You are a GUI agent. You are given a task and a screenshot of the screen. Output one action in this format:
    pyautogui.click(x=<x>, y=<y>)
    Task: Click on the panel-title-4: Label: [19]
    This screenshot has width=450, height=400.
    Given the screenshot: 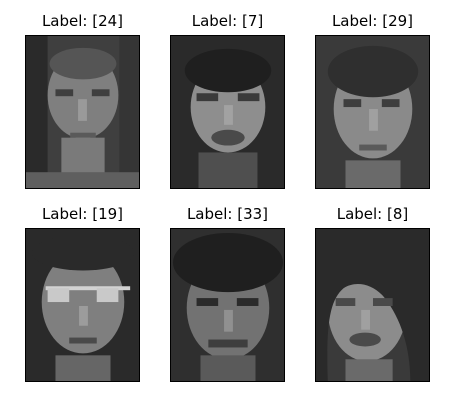 What is the action you would take?
    pyautogui.click(x=82, y=214)
    